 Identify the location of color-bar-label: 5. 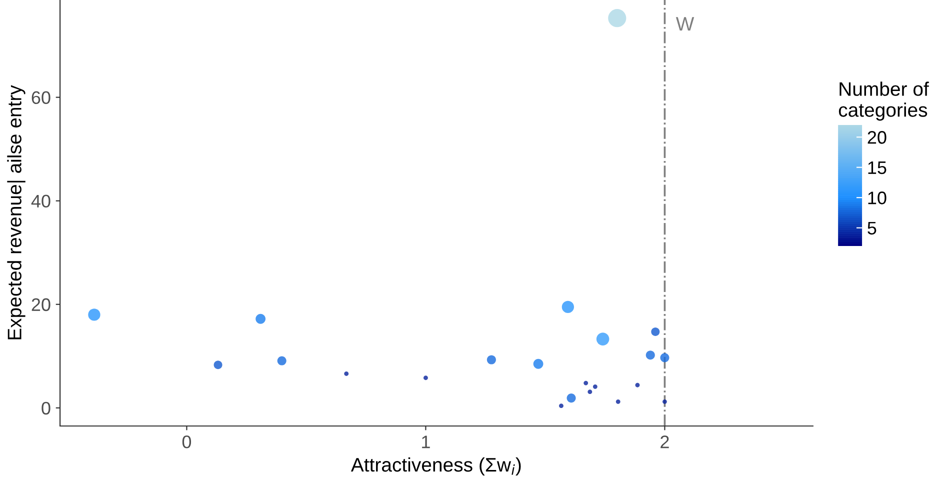
(872, 228).